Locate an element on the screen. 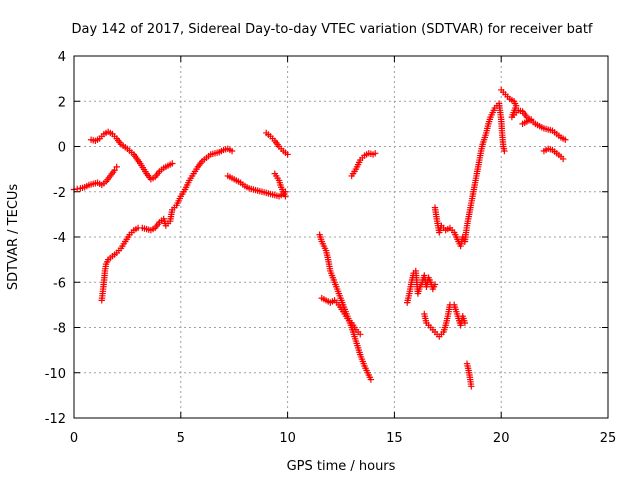 This screenshot has width=640, height=480. series-seg4 is located at coordinates (256, 186).